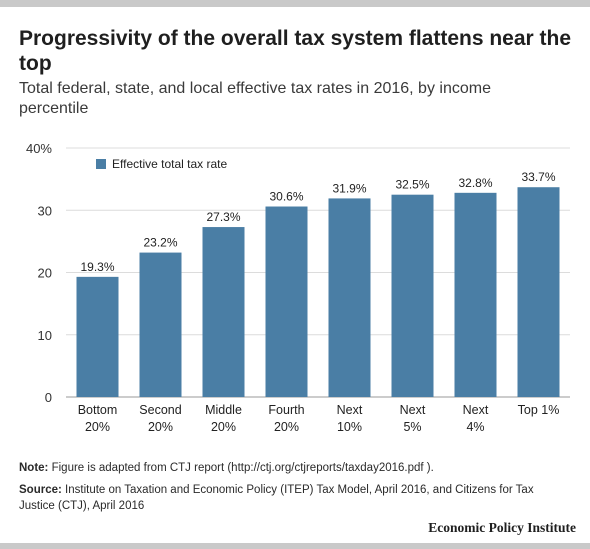 Image resolution: width=590 pixels, height=549 pixels. Describe the element at coordinates (223, 217) in the screenshot. I see `data-label: 27.3%` at that location.